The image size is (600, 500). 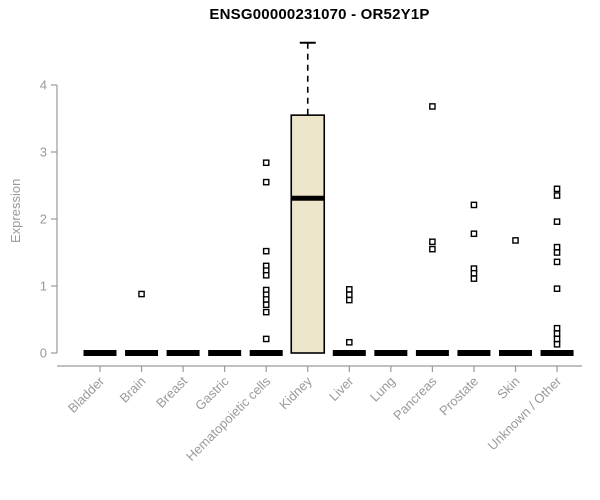 What do you see at coordinates (171, 391) in the screenshot?
I see `x-axis-label: Breast` at bounding box center [171, 391].